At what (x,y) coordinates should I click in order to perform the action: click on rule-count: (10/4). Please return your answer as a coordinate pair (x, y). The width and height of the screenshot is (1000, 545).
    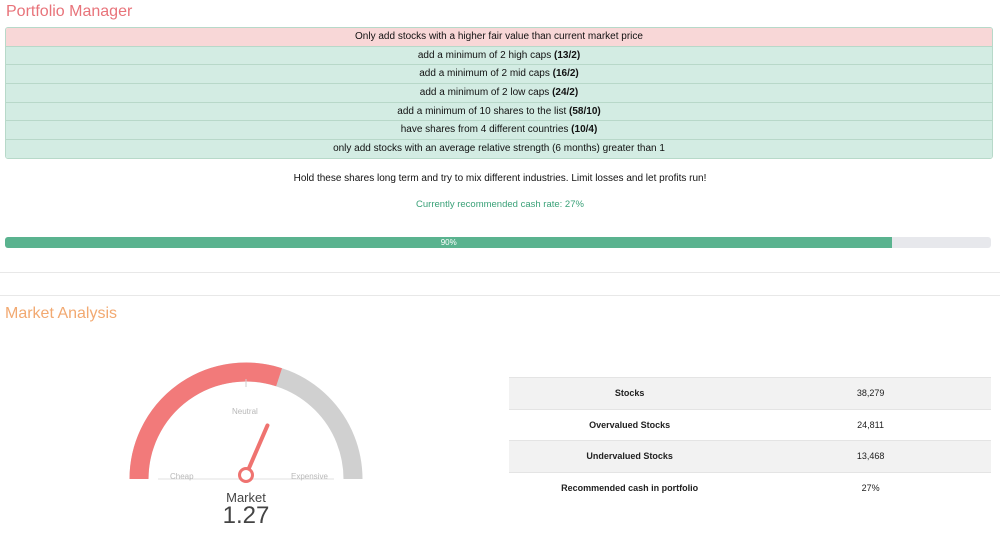
    Looking at the image, I should click on (584, 129).